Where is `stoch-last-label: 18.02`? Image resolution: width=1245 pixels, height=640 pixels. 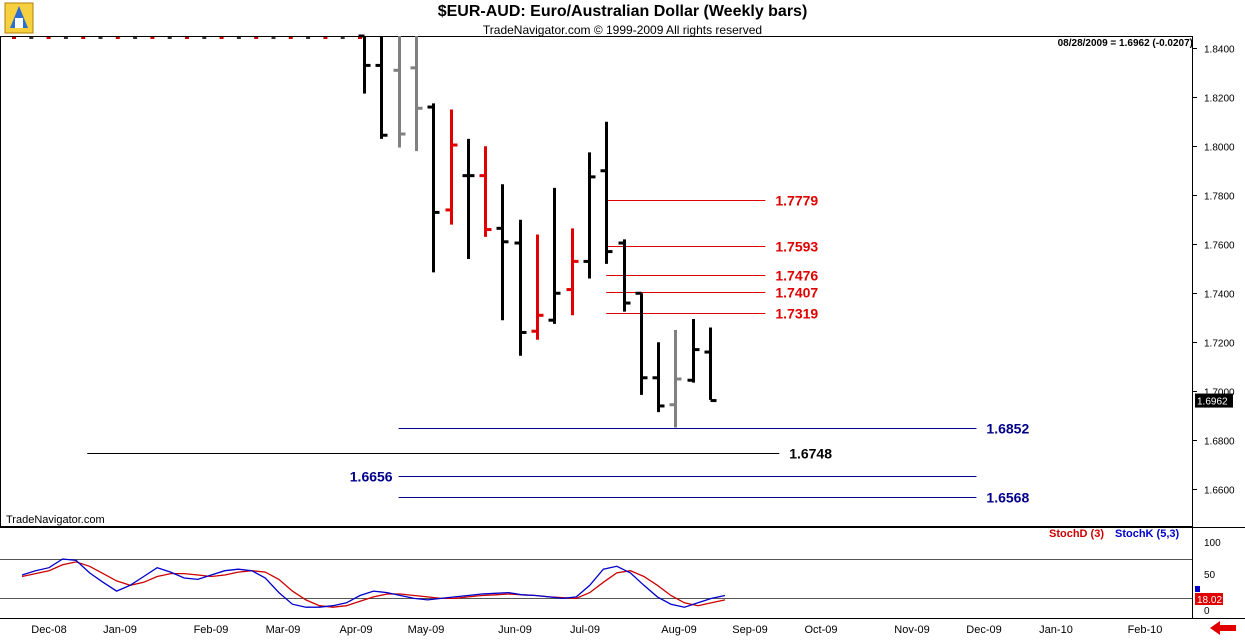 stoch-last-label: 18.02 is located at coordinates (1209, 600).